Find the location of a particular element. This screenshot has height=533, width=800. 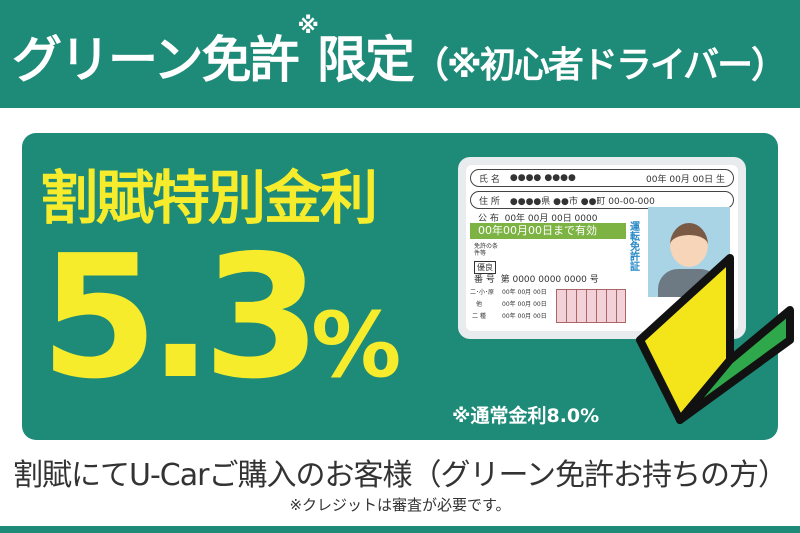

number-row: 番 号 第 0000 0000 0000 号 is located at coordinates (536, 280).